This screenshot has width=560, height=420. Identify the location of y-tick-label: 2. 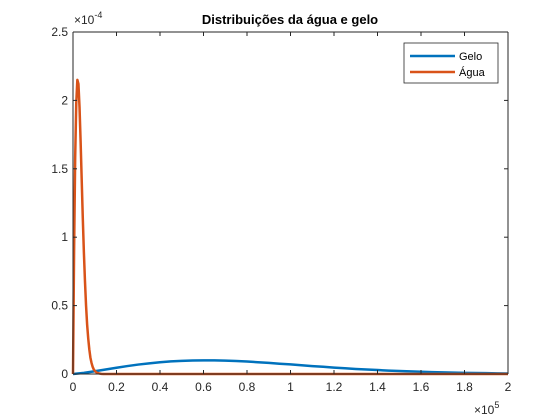
(64, 100).